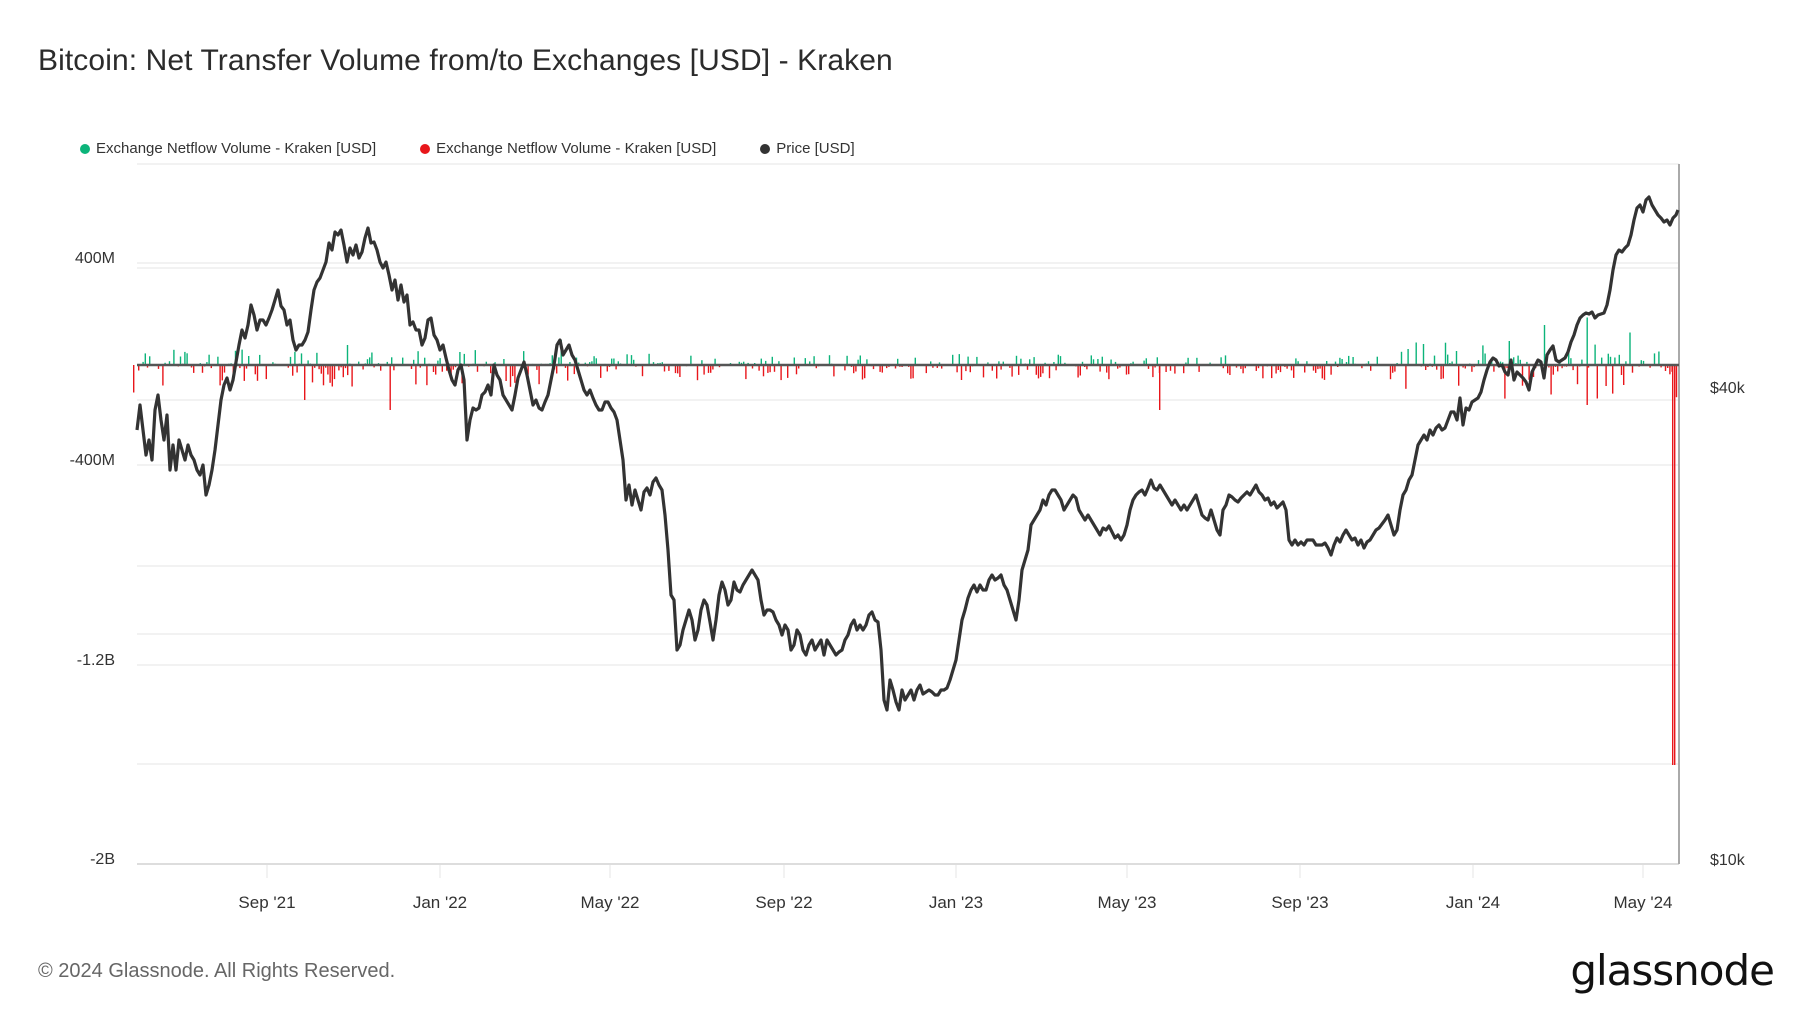 The image size is (1800, 1013). What do you see at coordinates (267, 902) in the screenshot?
I see `x-axis-tick: Sep '21` at bounding box center [267, 902].